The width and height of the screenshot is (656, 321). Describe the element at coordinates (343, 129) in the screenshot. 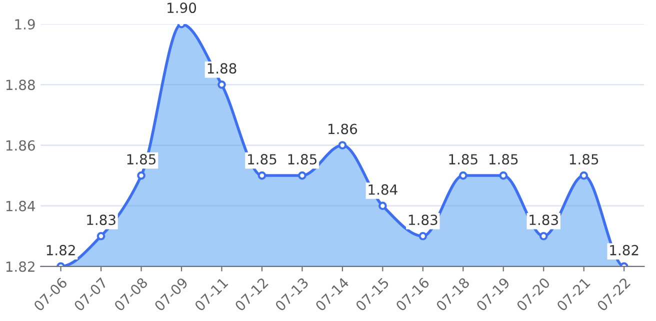

I see `data-label: 1.86` at that location.